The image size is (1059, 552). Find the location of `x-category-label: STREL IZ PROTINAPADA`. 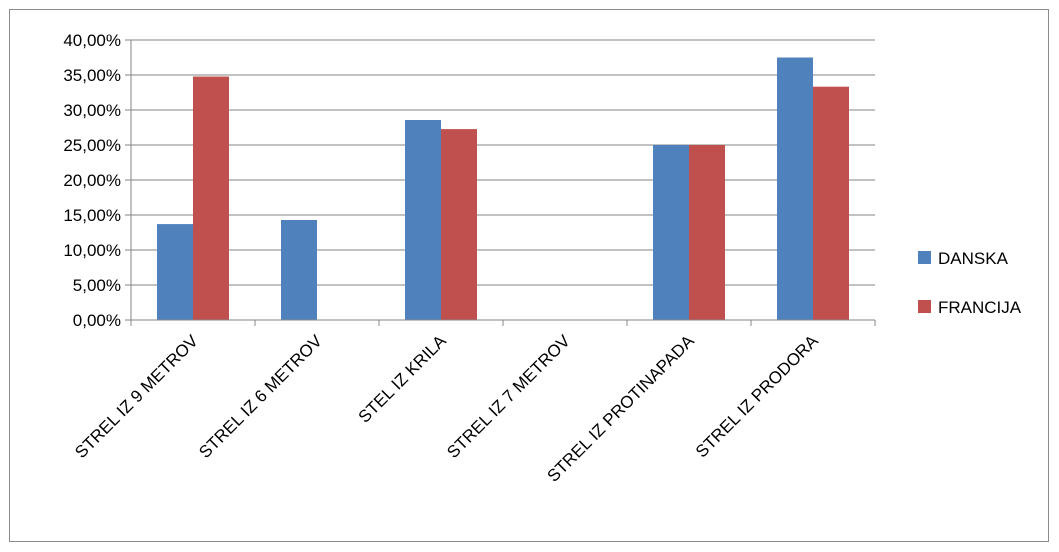

x-category-label: STREL IZ PROTINAPADA is located at coordinates (620, 408).